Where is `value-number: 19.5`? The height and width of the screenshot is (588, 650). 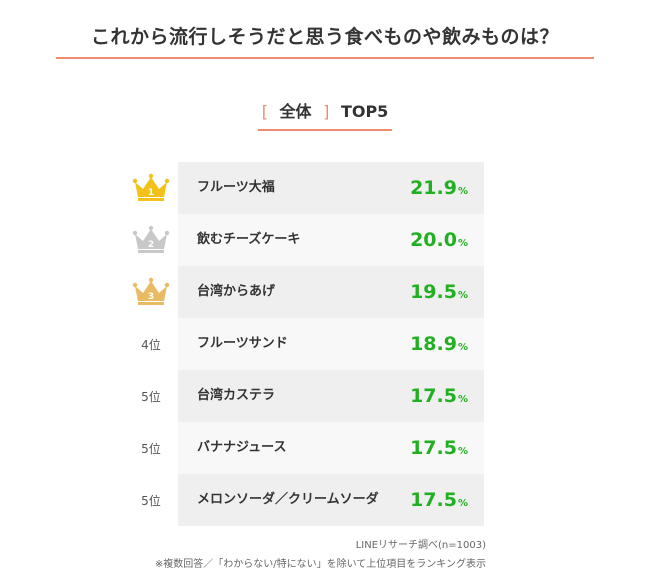
value-number: 19.5 is located at coordinates (433, 292).